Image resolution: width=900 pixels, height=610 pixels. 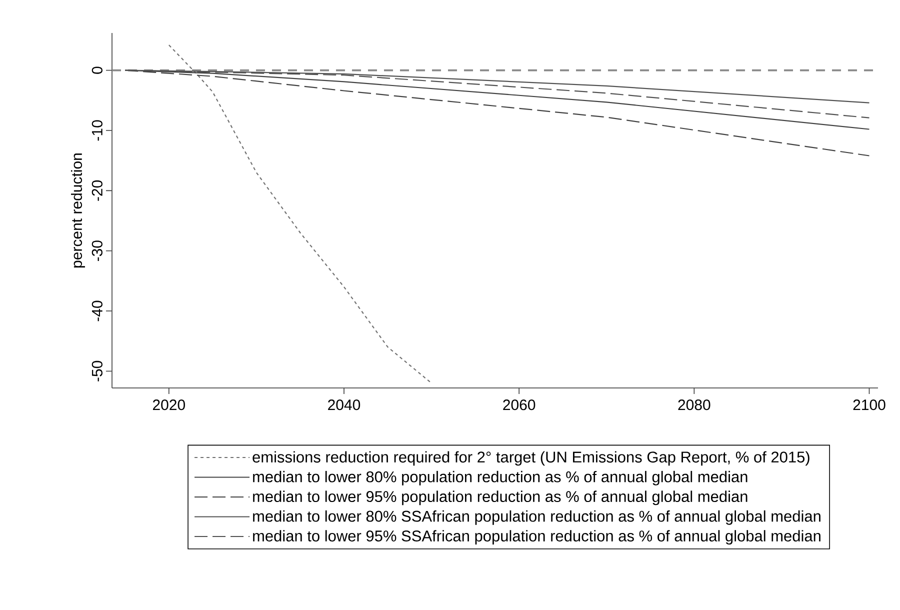 What do you see at coordinates (168, 405) in the screenshot?
I see `x-tick-label: 2020` at bounding box center [168, 405].